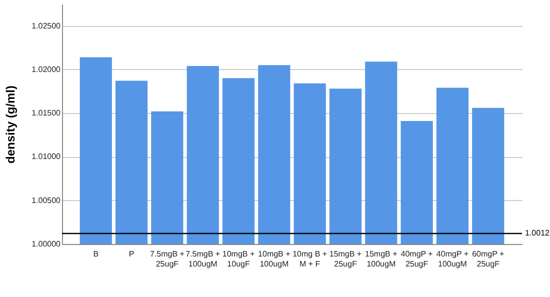 Image resolution: width=550 pixels, height=297 pixels. Describe the element at coordinates (203, 259) in the screenshot. I see `x-tick-label: 7.5mgB + 100ugM` at that location.